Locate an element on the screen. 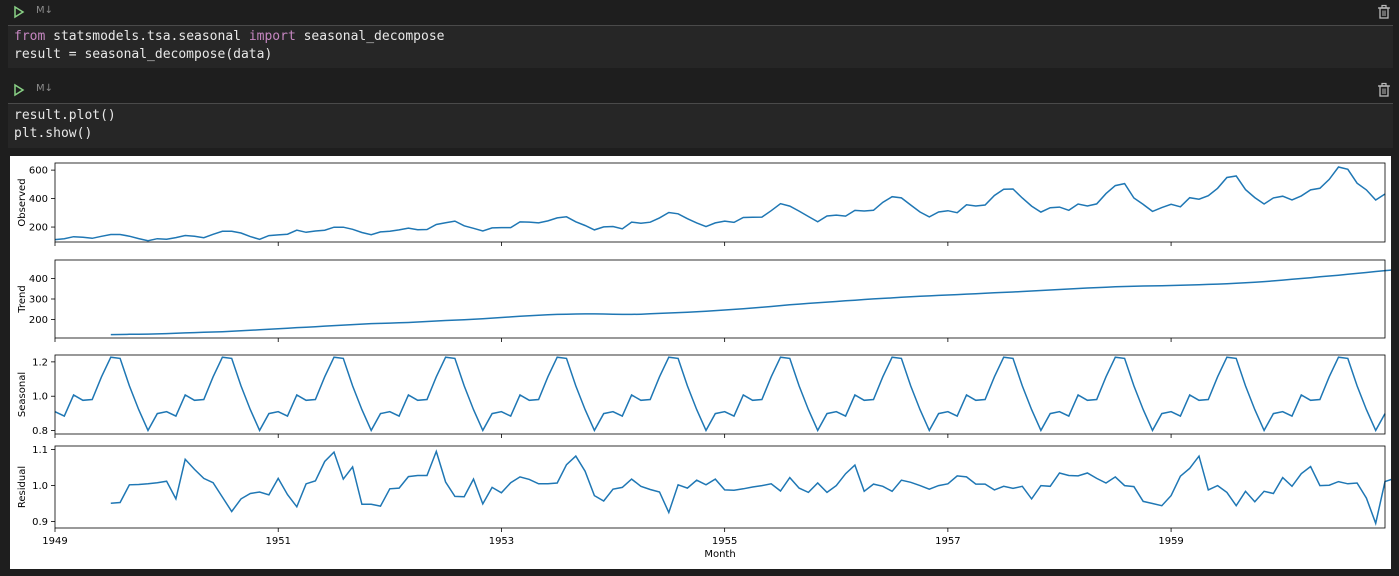 The height and width of the screenshot is (576, 1399). code-line-2: result = seasonal_decompose(data) is located at coordinates (143, 54).